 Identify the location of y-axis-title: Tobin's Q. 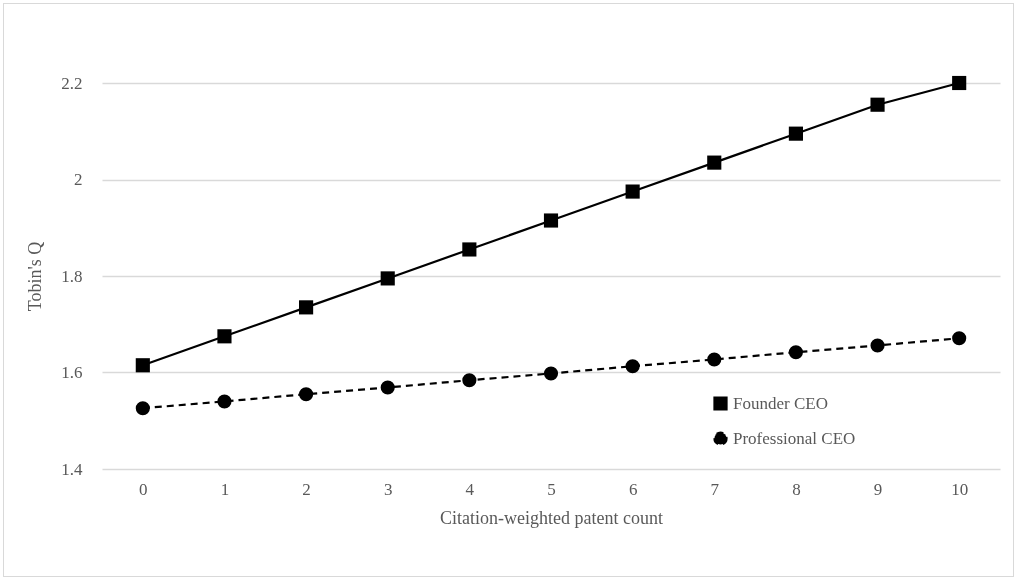
(35, 276).